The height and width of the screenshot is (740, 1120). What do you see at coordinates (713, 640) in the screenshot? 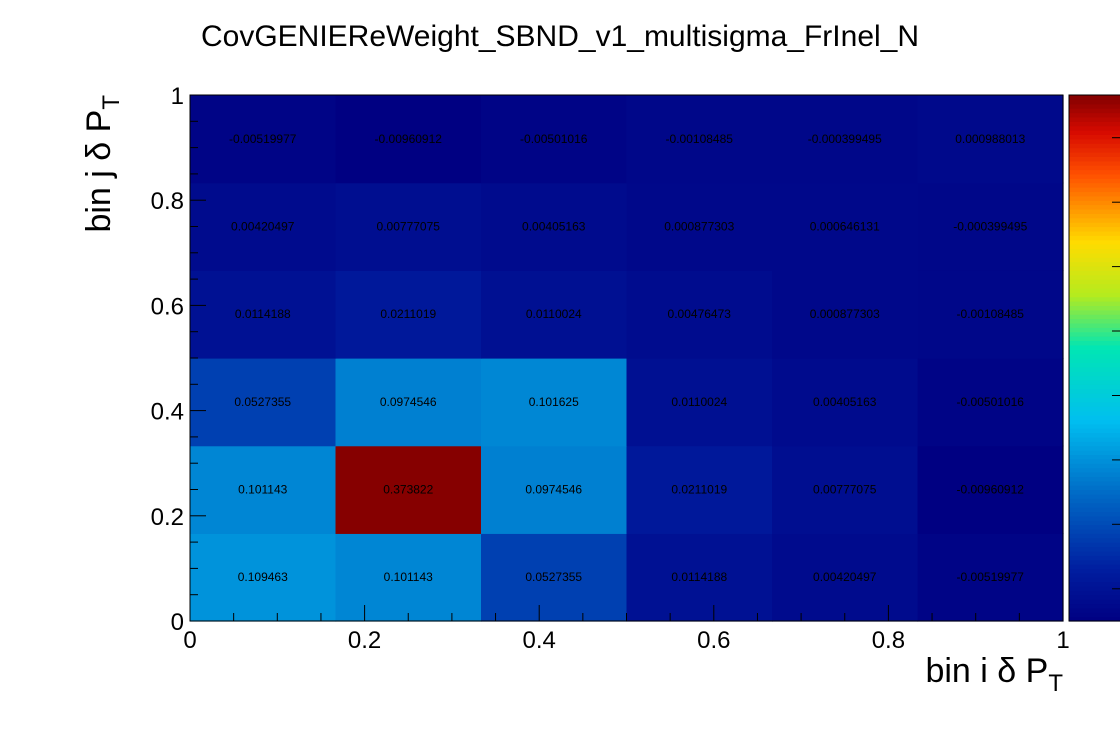
I see `x-tick-label: 0.6` at bounding box center [713, 640].